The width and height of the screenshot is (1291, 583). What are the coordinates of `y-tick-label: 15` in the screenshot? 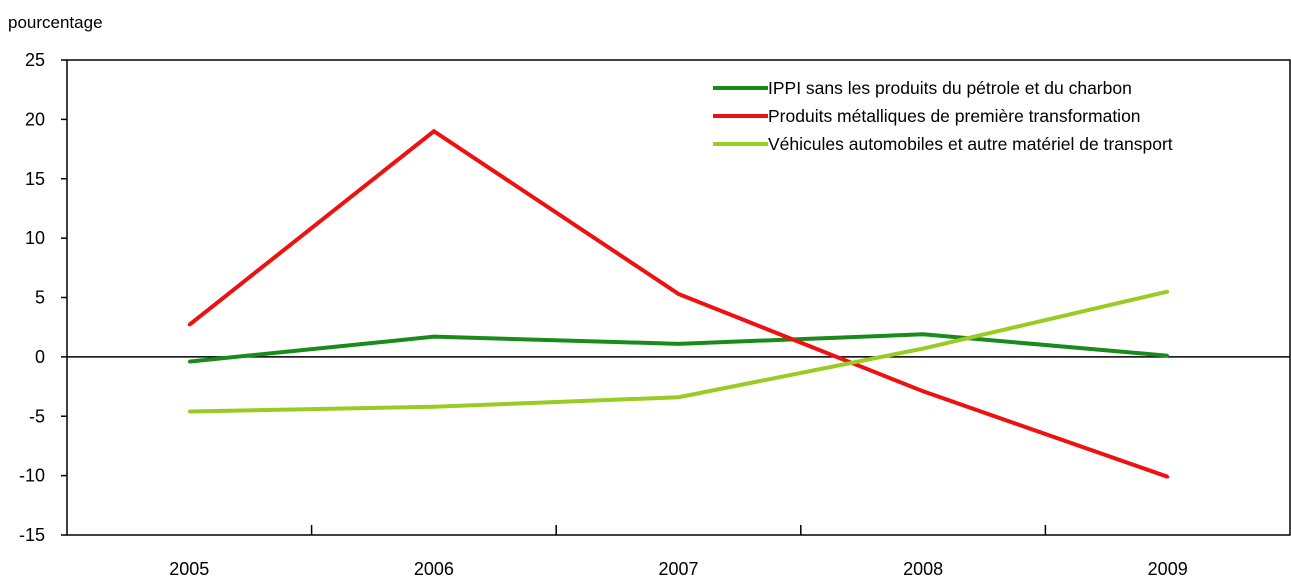 It's located at (35, 179).